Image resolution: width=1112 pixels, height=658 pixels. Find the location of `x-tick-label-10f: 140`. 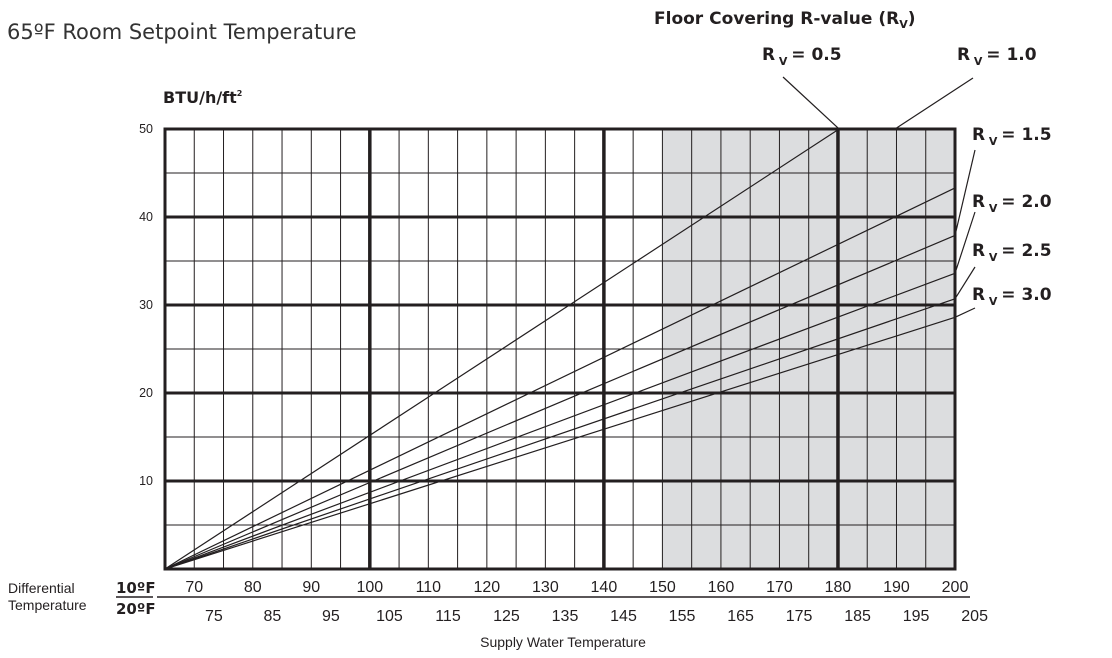

x-tick-label-10f: 140 is located at coordinates (604, 587).